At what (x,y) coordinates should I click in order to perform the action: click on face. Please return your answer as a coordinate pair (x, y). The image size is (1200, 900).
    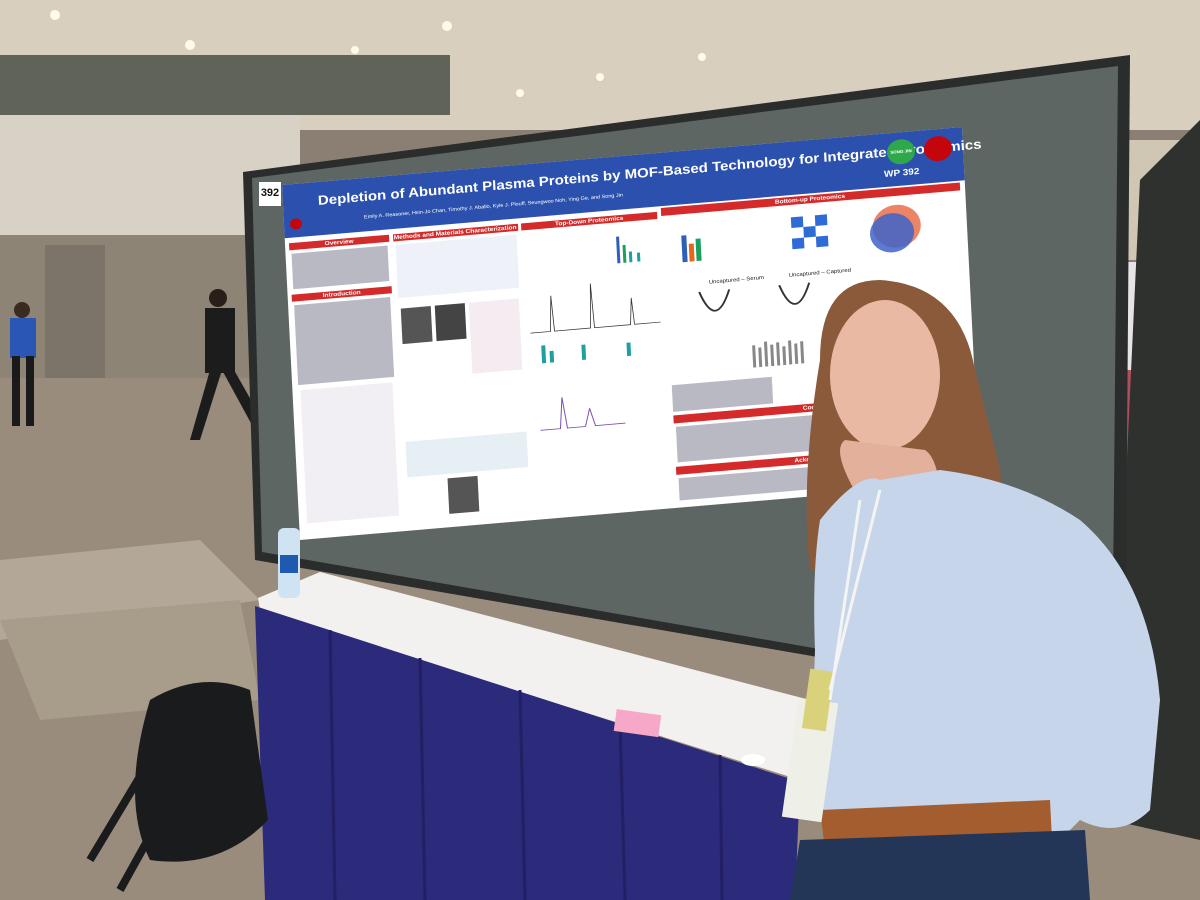
    Looking at the image, I should click on (885, 375).